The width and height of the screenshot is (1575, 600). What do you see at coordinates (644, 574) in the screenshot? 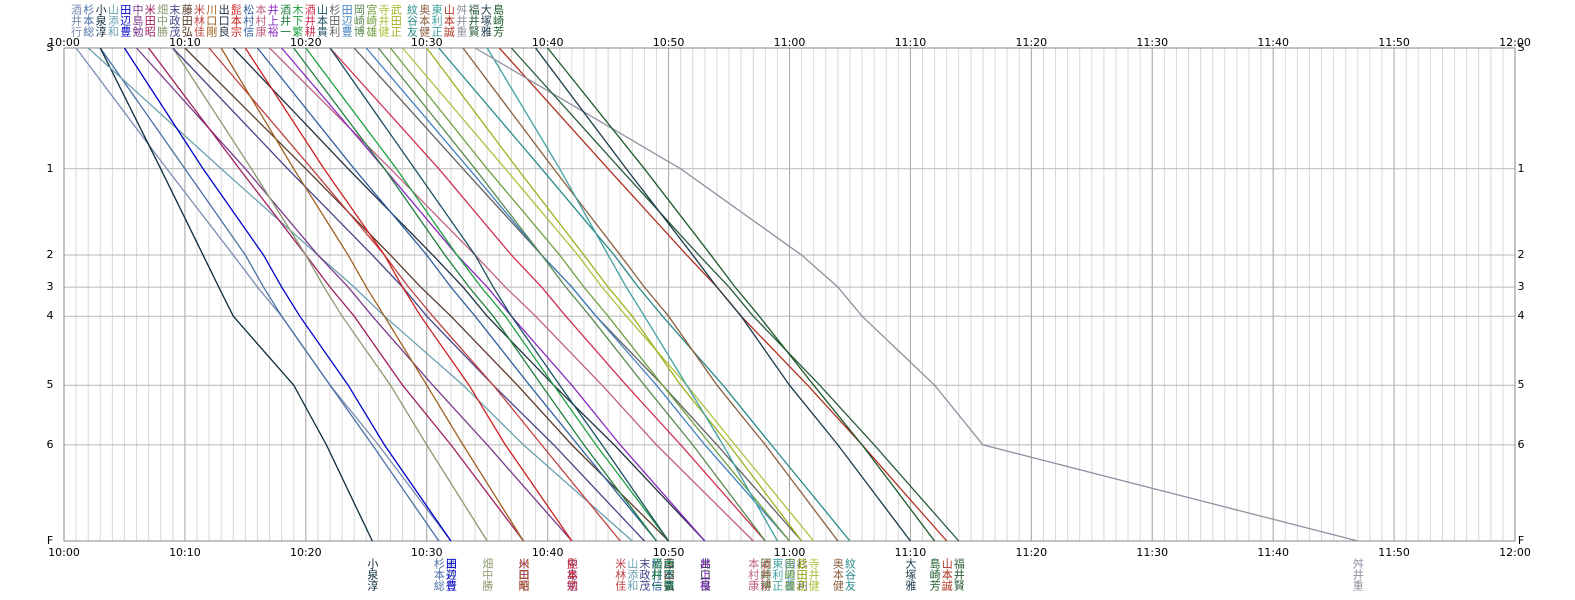
I see `finish-name: 末政茂` at bounding box center [644, 574].